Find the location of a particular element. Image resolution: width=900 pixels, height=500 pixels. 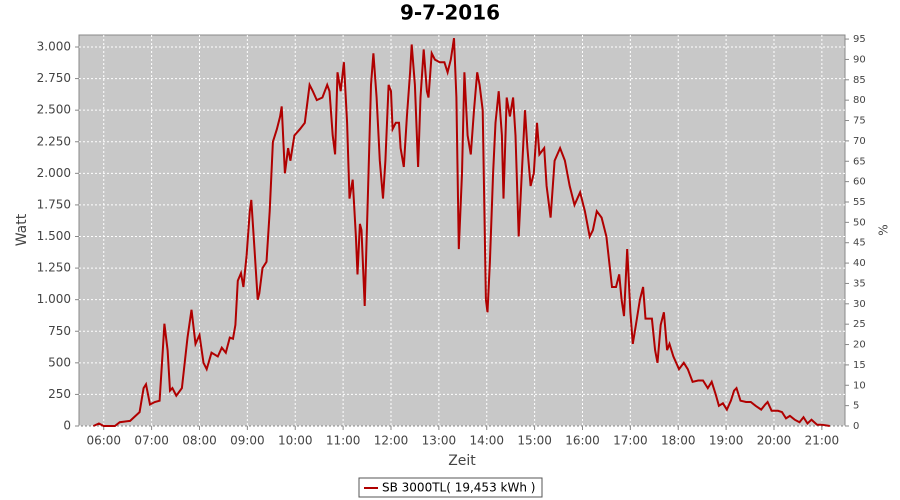

y2-tick-label: 75 is located at coordinates (859, 121).